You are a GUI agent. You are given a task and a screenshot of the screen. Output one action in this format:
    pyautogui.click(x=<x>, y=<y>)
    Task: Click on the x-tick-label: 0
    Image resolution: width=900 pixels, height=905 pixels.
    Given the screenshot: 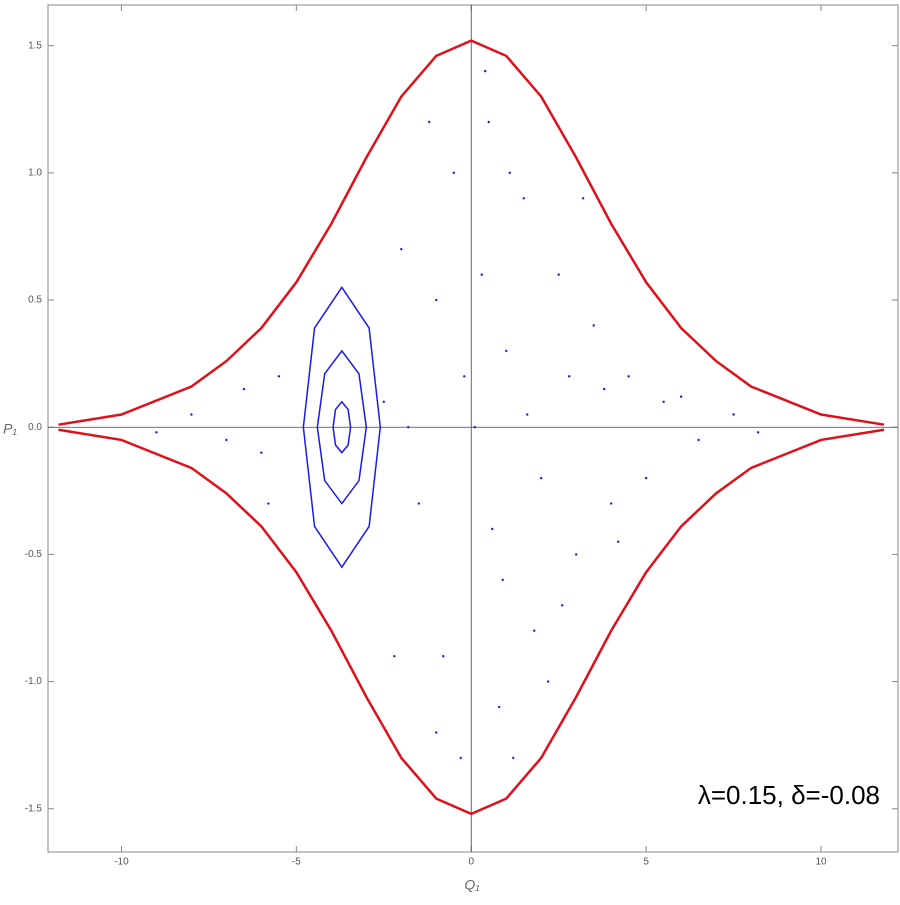 What is the action you would take?
    pyautogui.click(x=471, y=862)
    